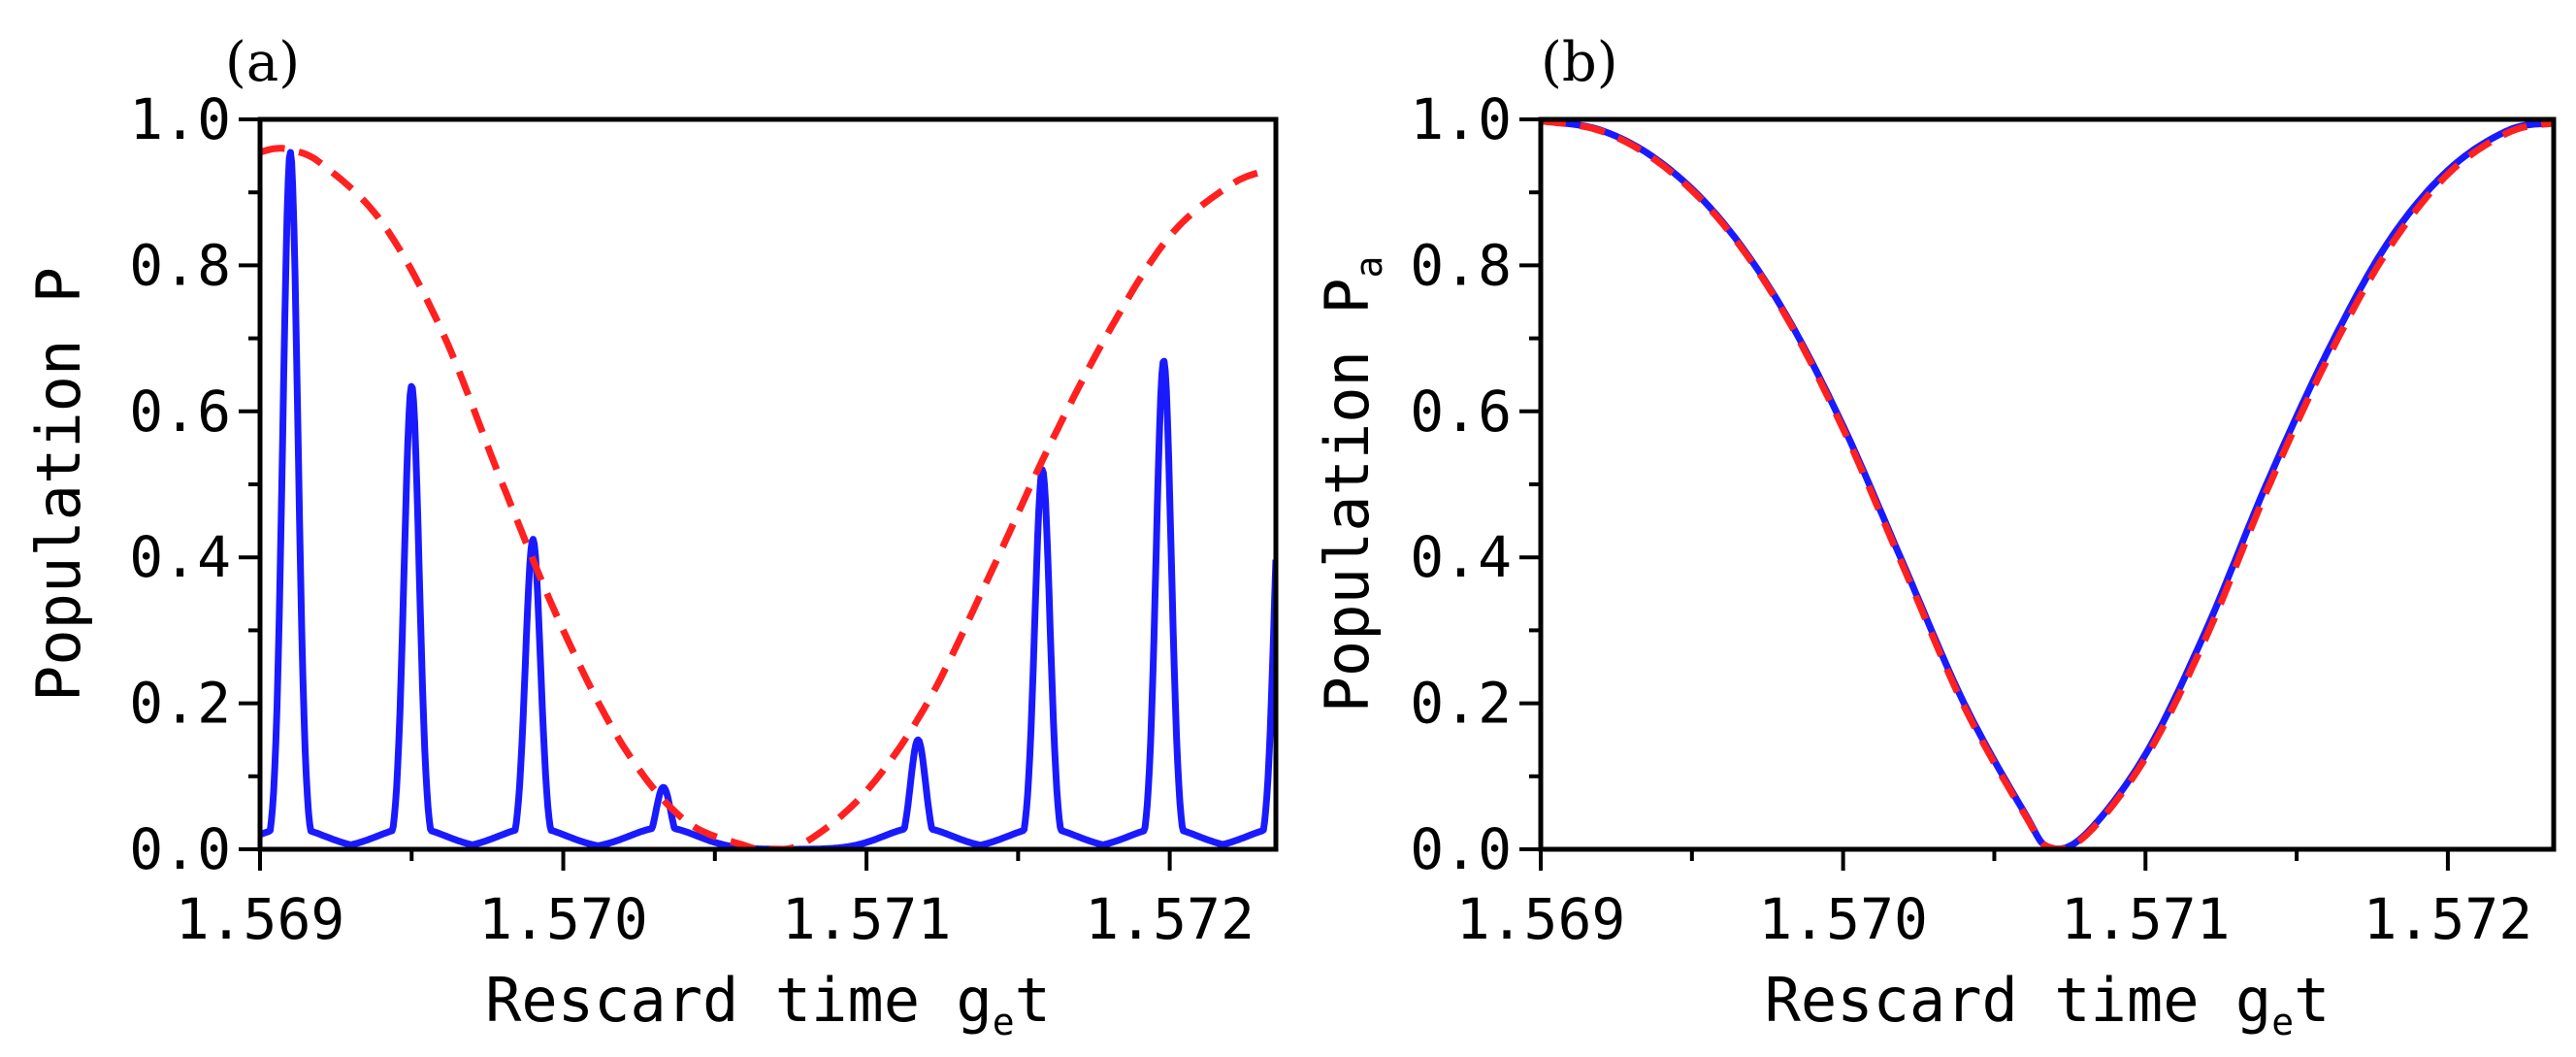 This screenshot has width=2576, height=1057. I want to click on y-axis-title: Population P, so click(58, 484).